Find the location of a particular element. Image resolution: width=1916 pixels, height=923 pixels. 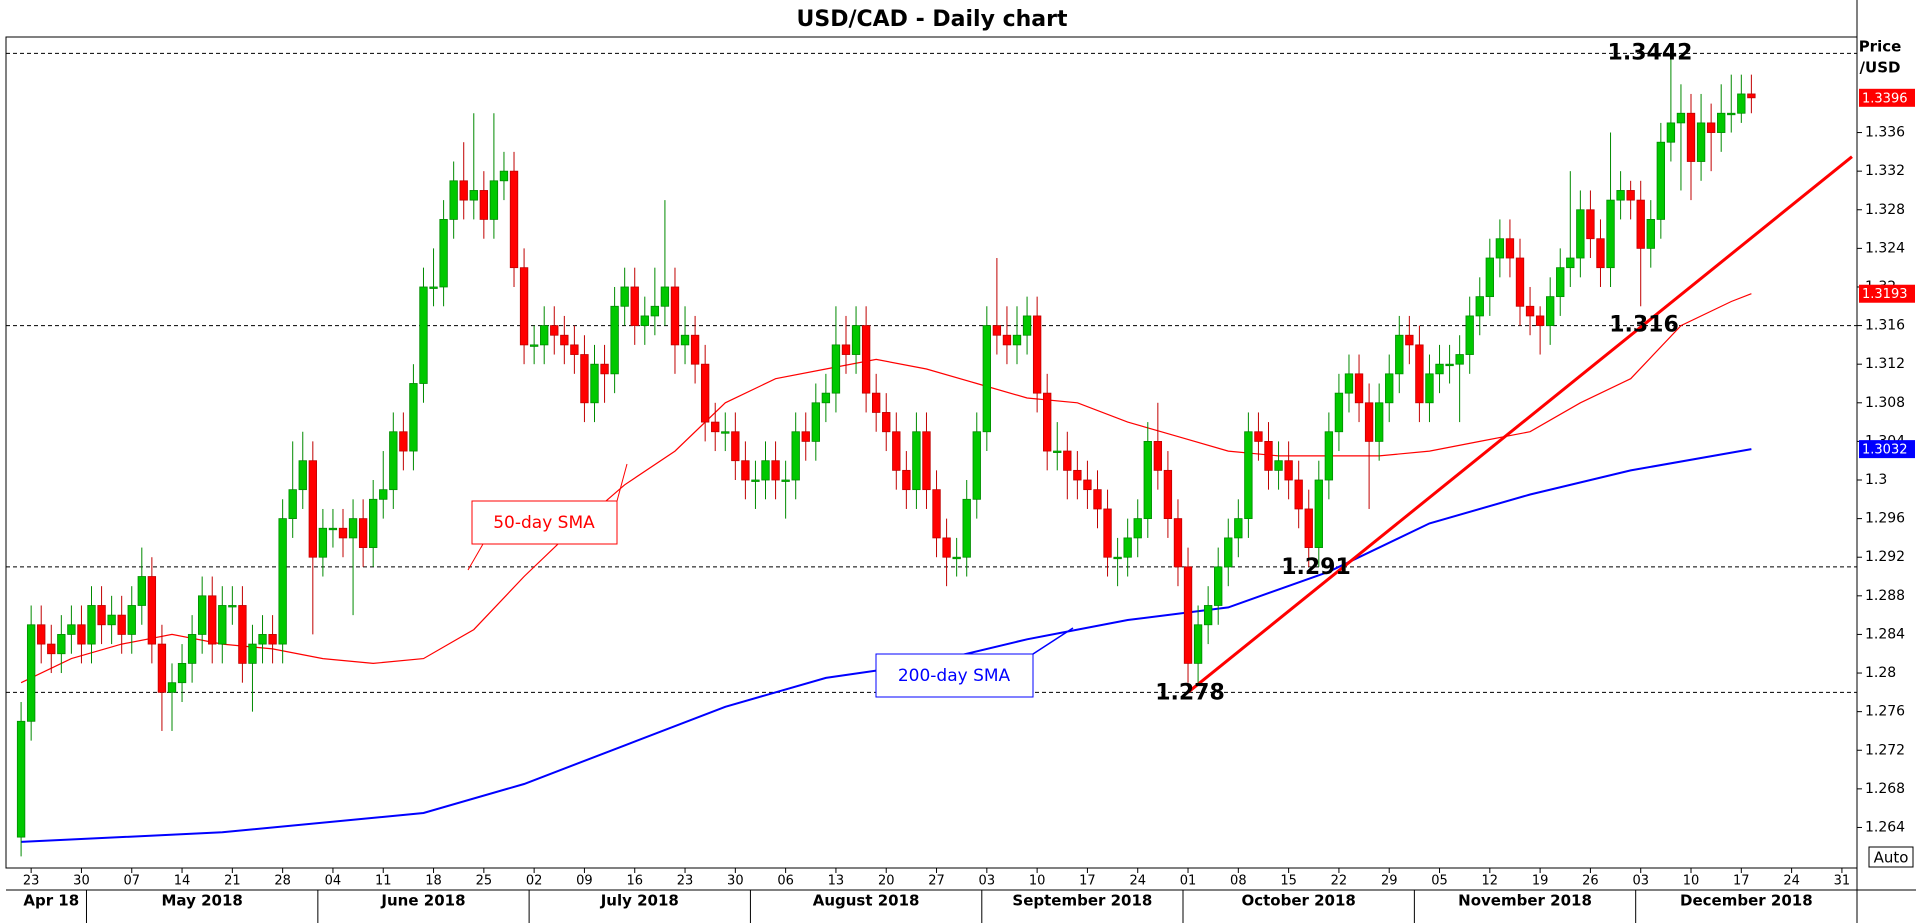

value-tag is located at coordinates (1887, 449).